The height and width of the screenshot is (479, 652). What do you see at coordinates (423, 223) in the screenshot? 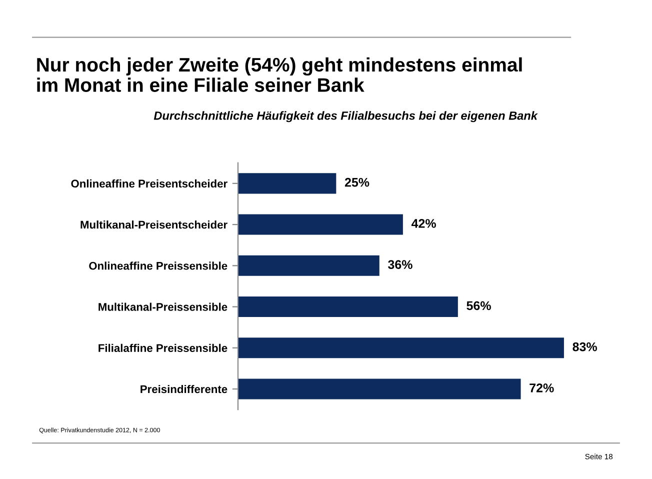
I see `data-label: 42%` at bounding box center [423, 223].